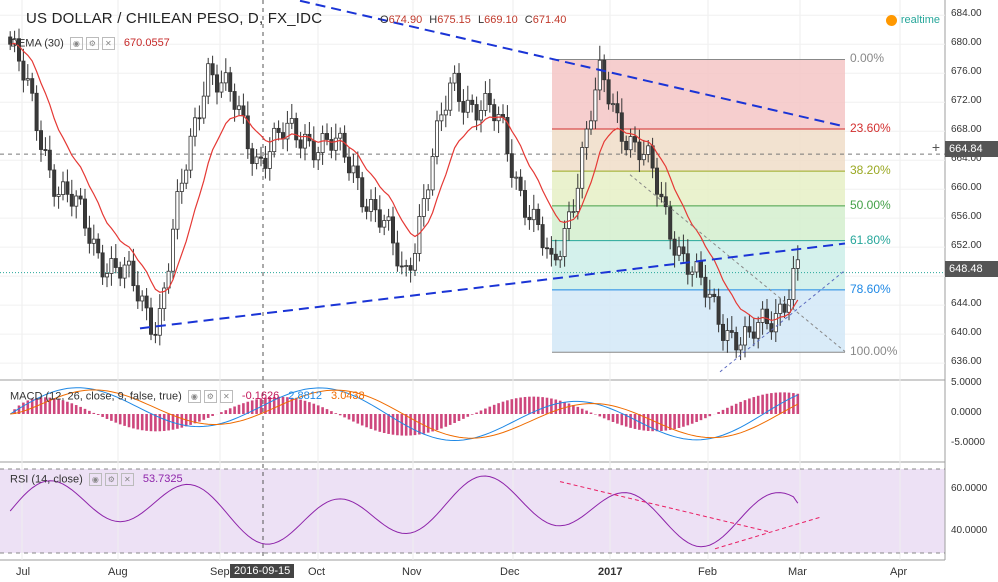  What do you see at coordinates (96, 396) in the screenshot?
I see `macd-label: MACD (12, 26, close, 9, false, true)` at bounding box center [96, 396].